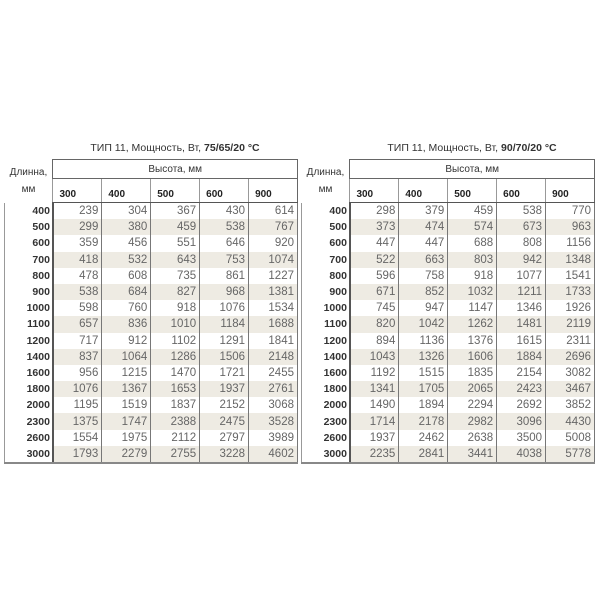  I want to click on power-cell: 2423, so click(521, 389).